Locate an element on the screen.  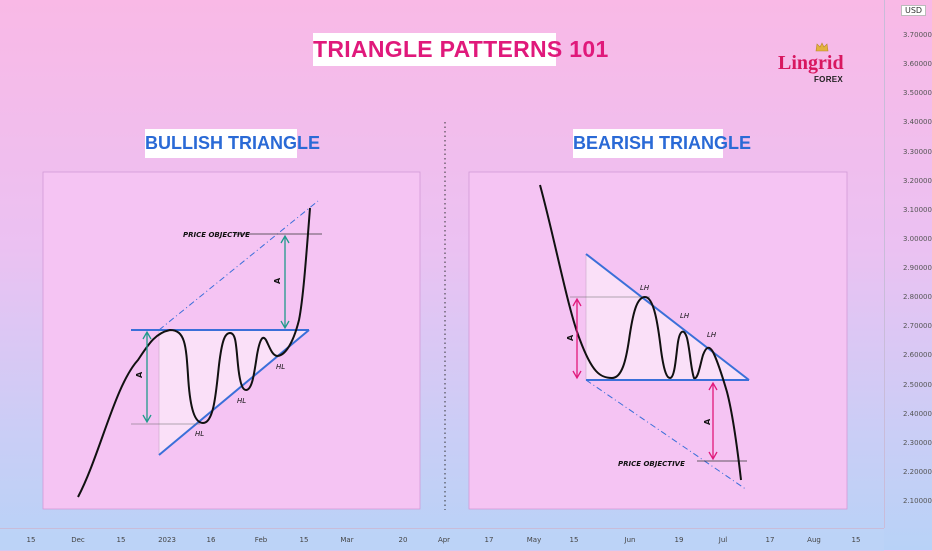
bearish-lh-label-3: LH is located at coordinates (712, 335).